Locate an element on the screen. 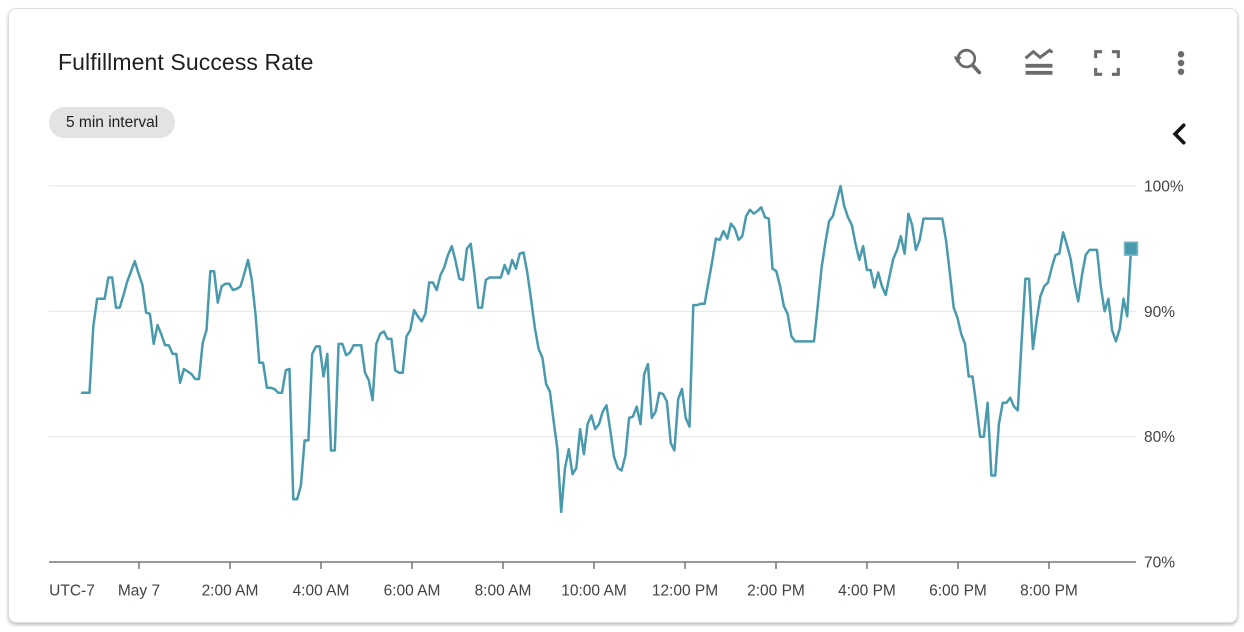 This screenshot has width=1244, height=632. fullscreen-button is located at coordinates (1107, 63).